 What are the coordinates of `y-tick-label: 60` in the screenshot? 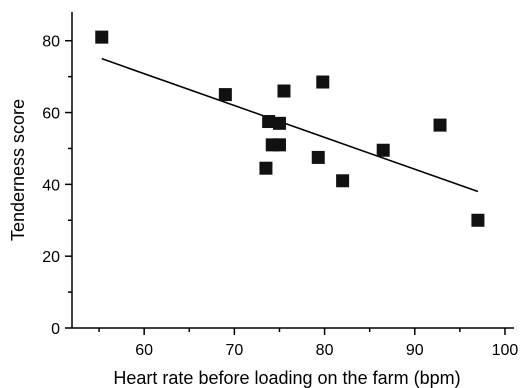 It's located at (51, 114).